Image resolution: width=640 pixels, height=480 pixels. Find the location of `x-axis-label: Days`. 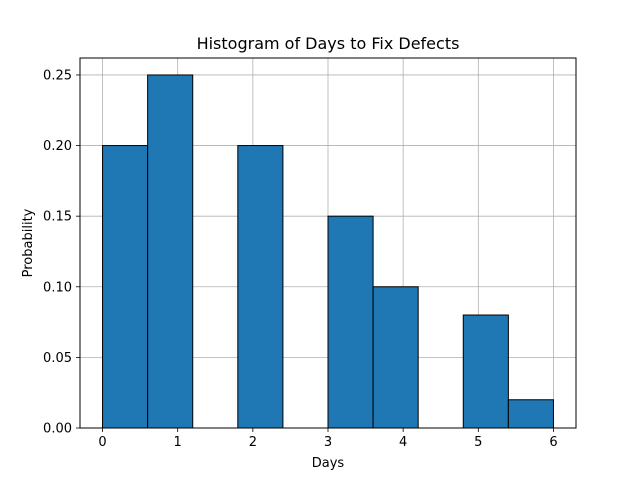

x-axis-label: Days is located at coordinates (328, 463).